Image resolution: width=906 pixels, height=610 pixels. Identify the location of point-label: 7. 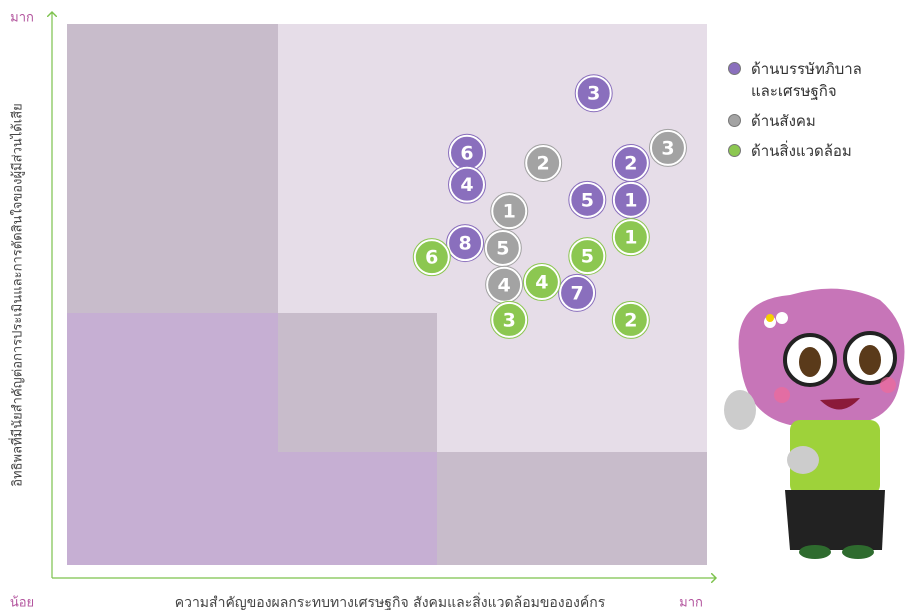
(576, 293).